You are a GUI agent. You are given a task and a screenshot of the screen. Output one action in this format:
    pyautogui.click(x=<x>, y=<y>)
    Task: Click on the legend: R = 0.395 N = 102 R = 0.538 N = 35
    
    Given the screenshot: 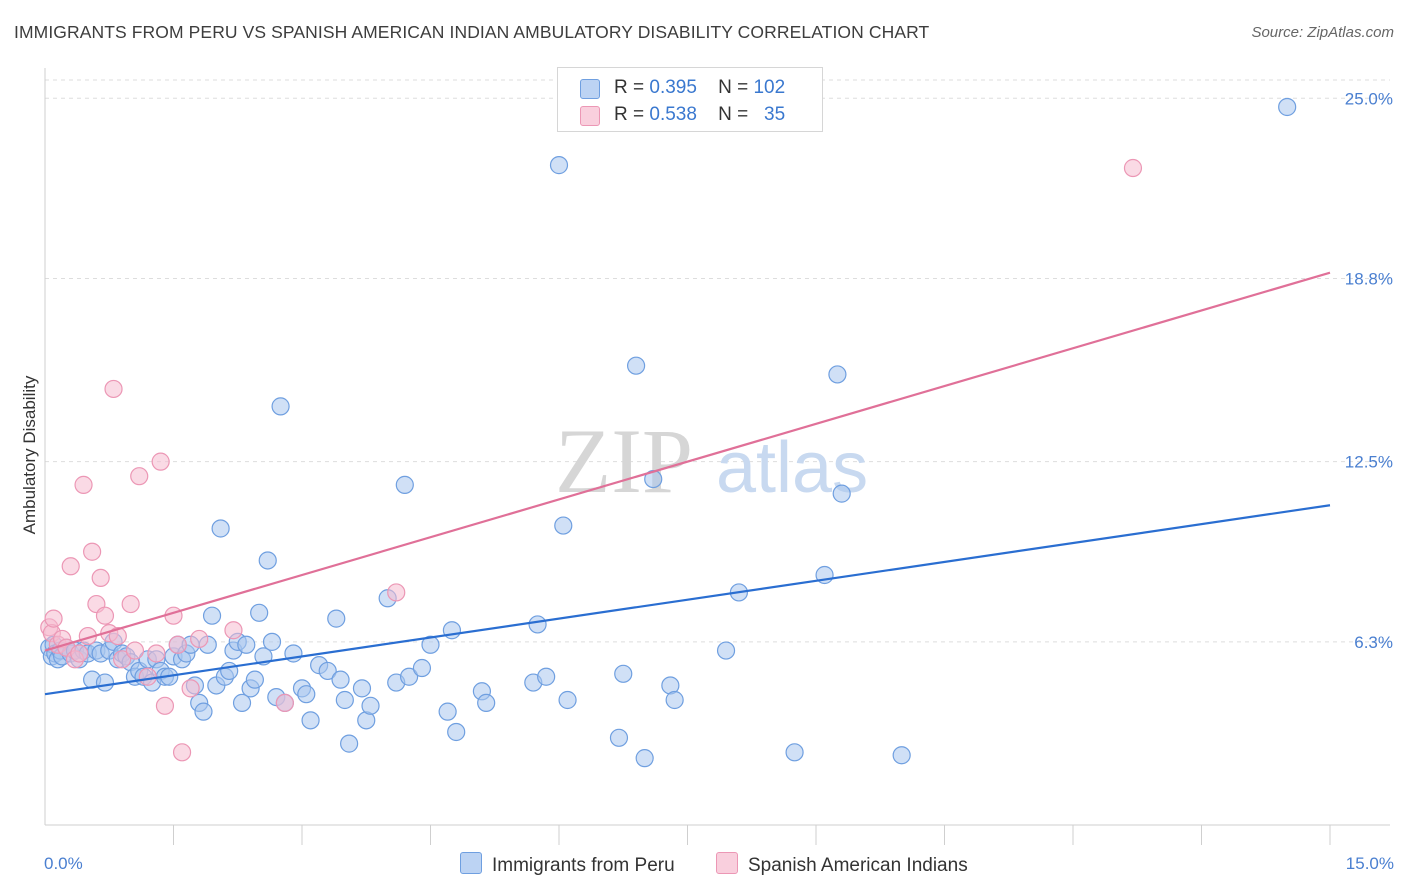 What is the action you would take?
    pyautogui.click(x=690, y=99)
    